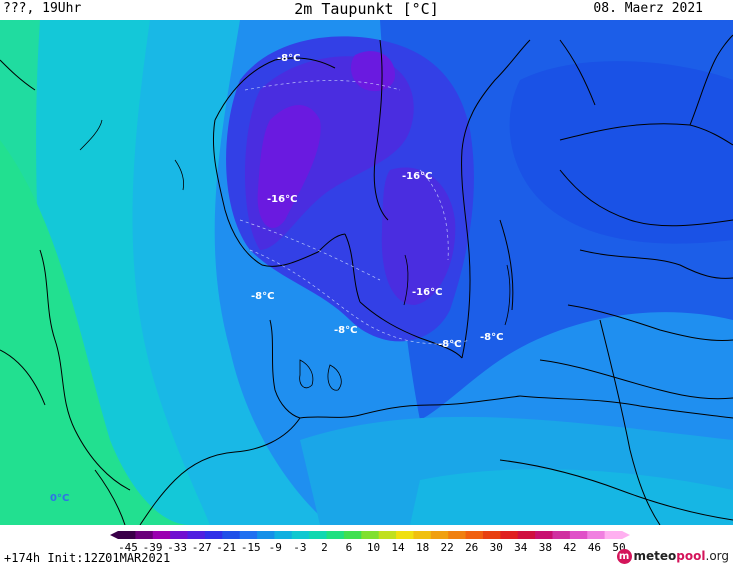  What do you see at coordinates (472, 547) in the screenshot?
I see `colorbar-tick-label: 26` at bounding box center [472, 547].